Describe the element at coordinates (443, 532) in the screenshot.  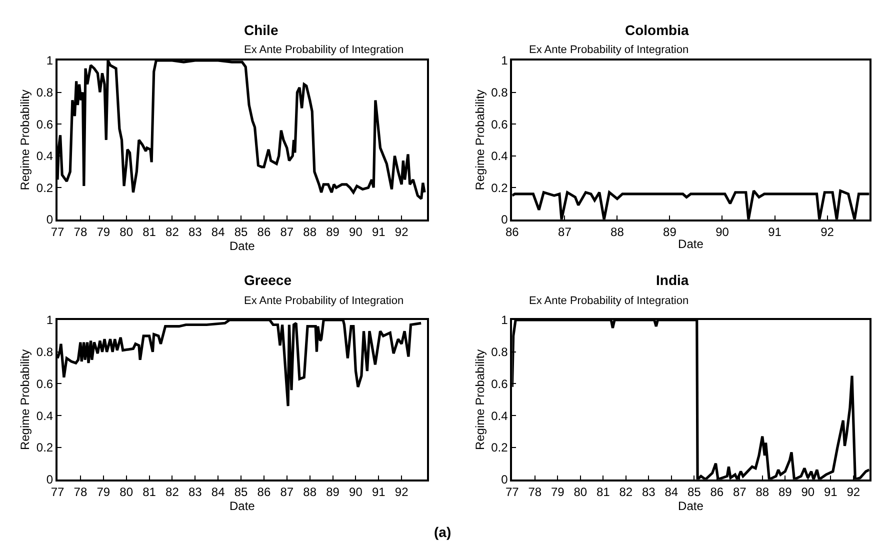
I see `text: (a)` at that location.